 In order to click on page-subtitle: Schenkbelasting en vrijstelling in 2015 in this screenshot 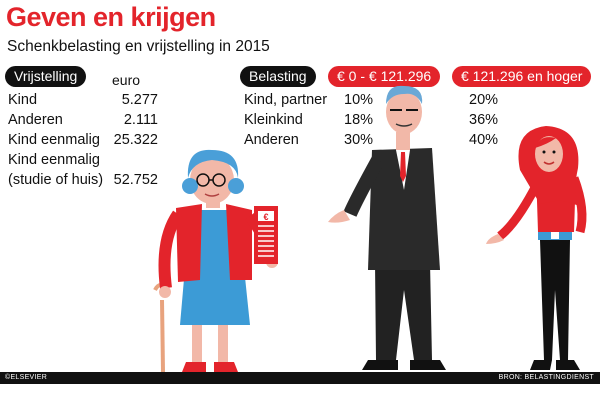, I will do `click(138, 46)`.